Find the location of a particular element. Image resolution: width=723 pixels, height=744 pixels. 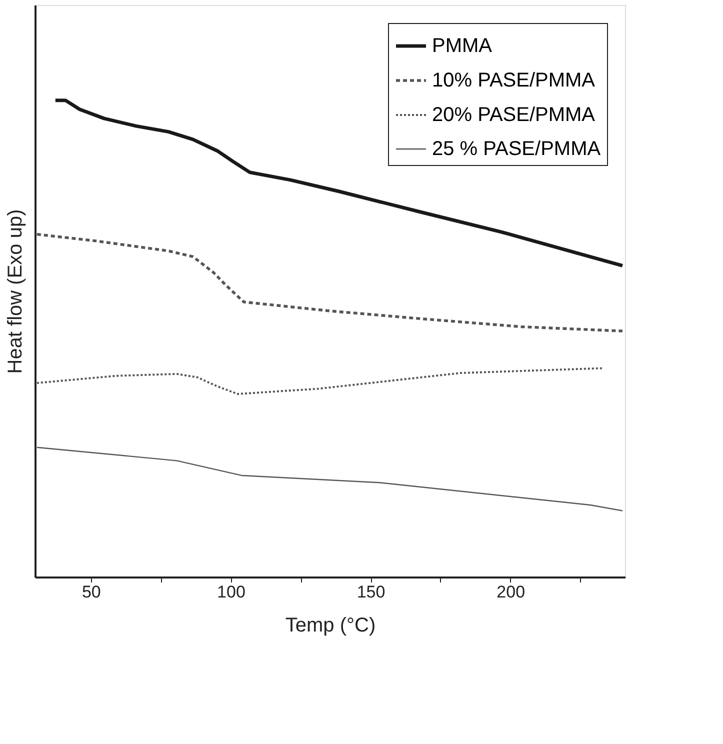

x-tick-label: 50 is located at coordinates (91, 592).